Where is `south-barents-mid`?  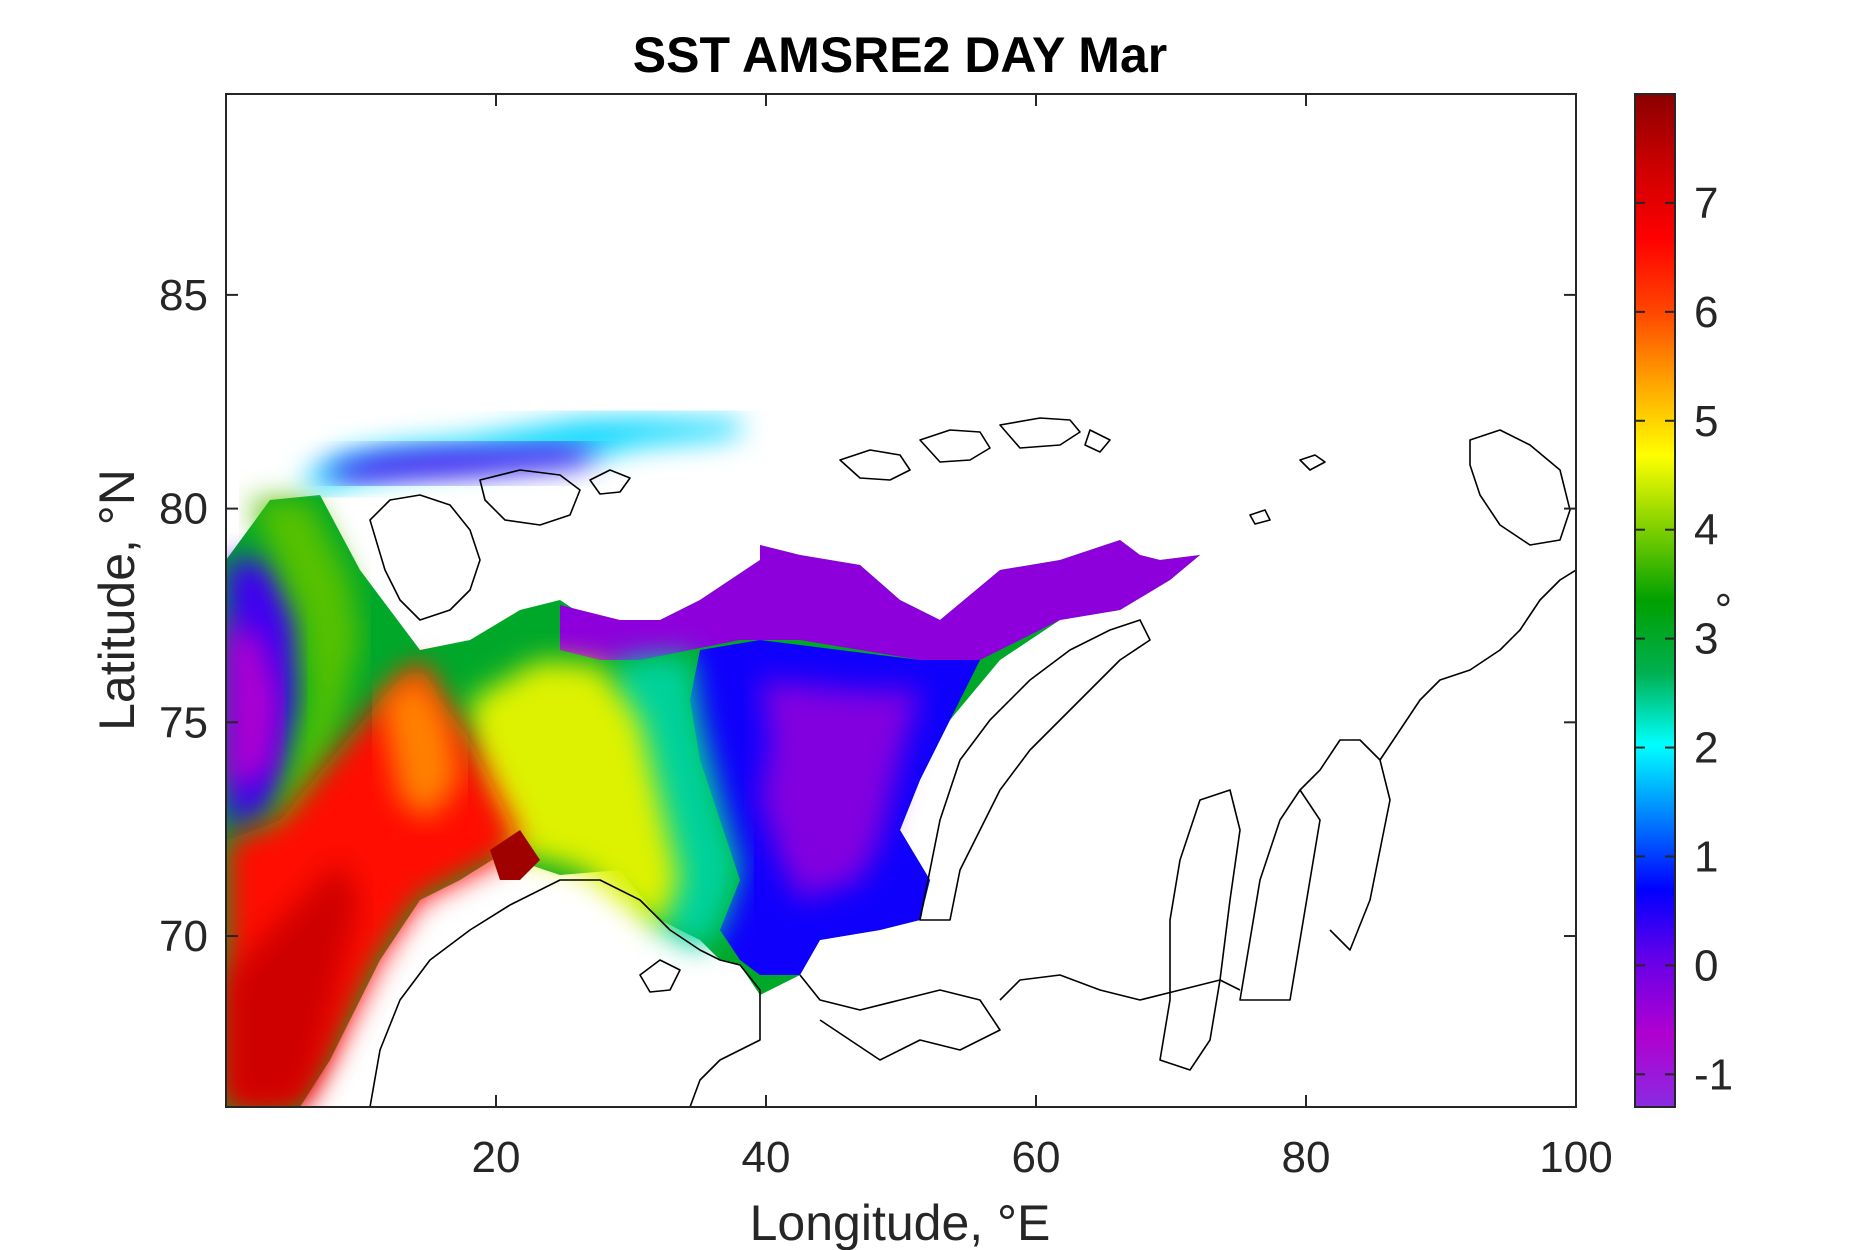
south-barents-mid is located at coordinates (575, 795).